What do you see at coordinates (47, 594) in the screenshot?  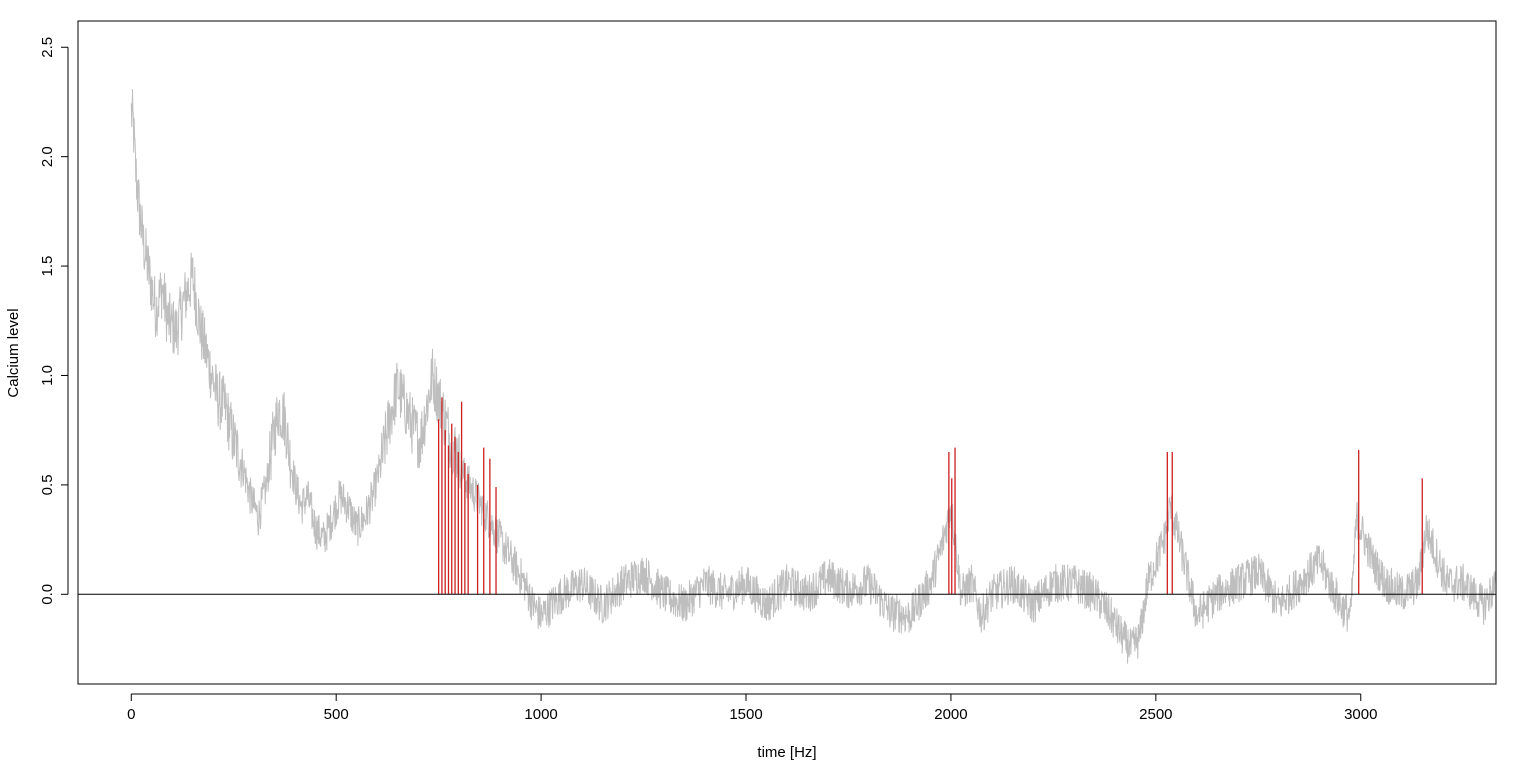 I see `y-tick-label: 0.0` at bounding box center [47, 594].